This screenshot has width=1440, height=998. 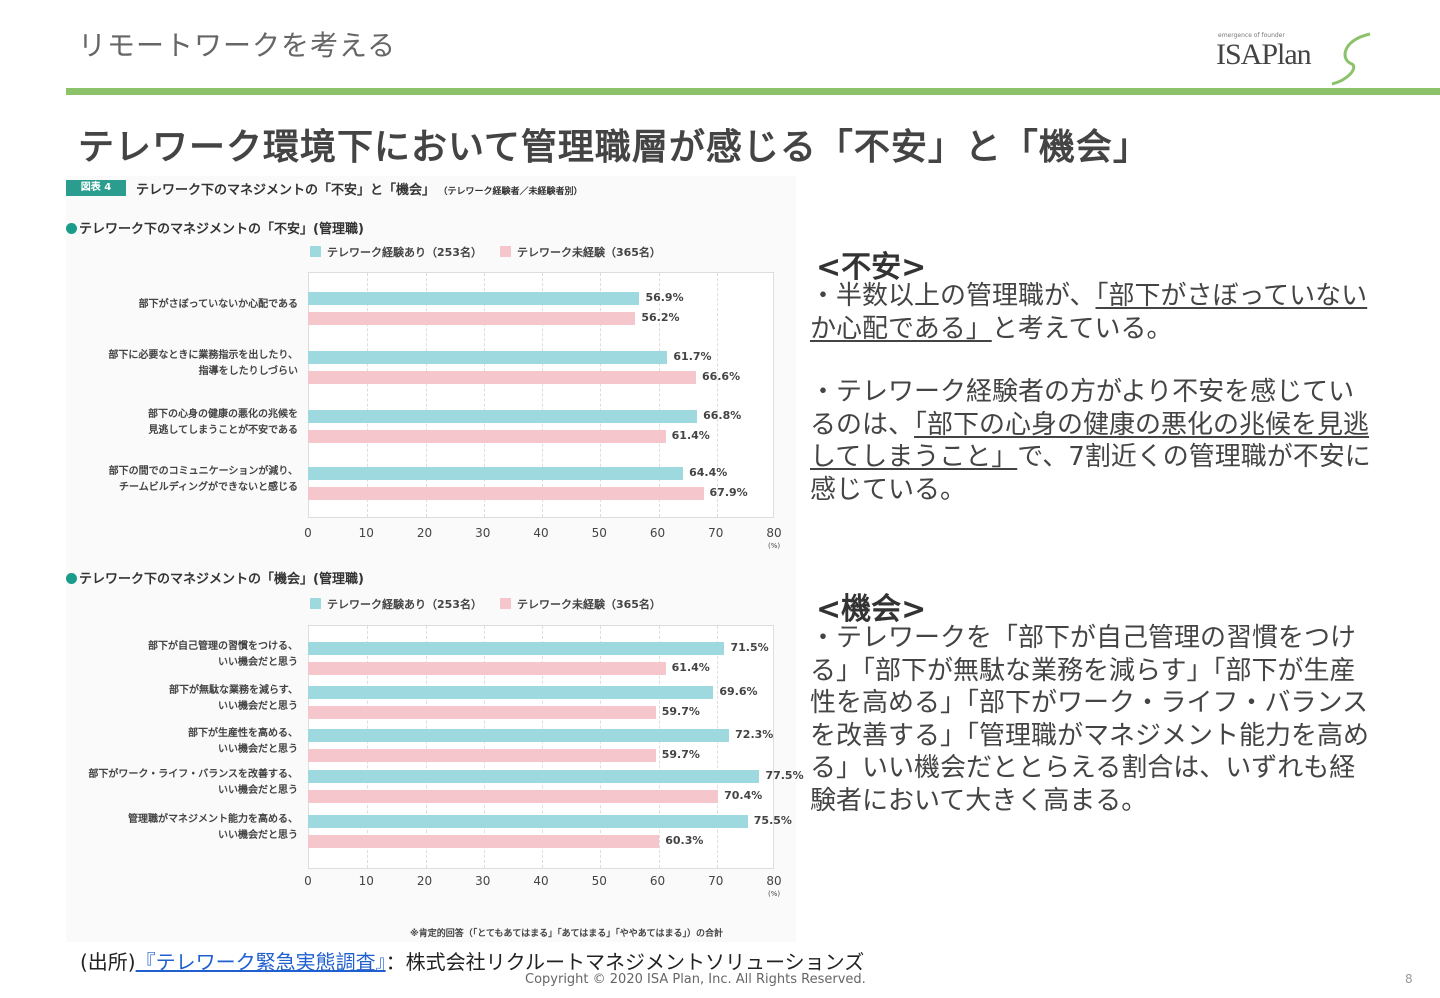 What do you see at coordinates (221, 229) in the screenshot?
I see `chart-title-text: テレワーク下のマネジメントの「不安」(管理職)` at bounding box center [221, 229].